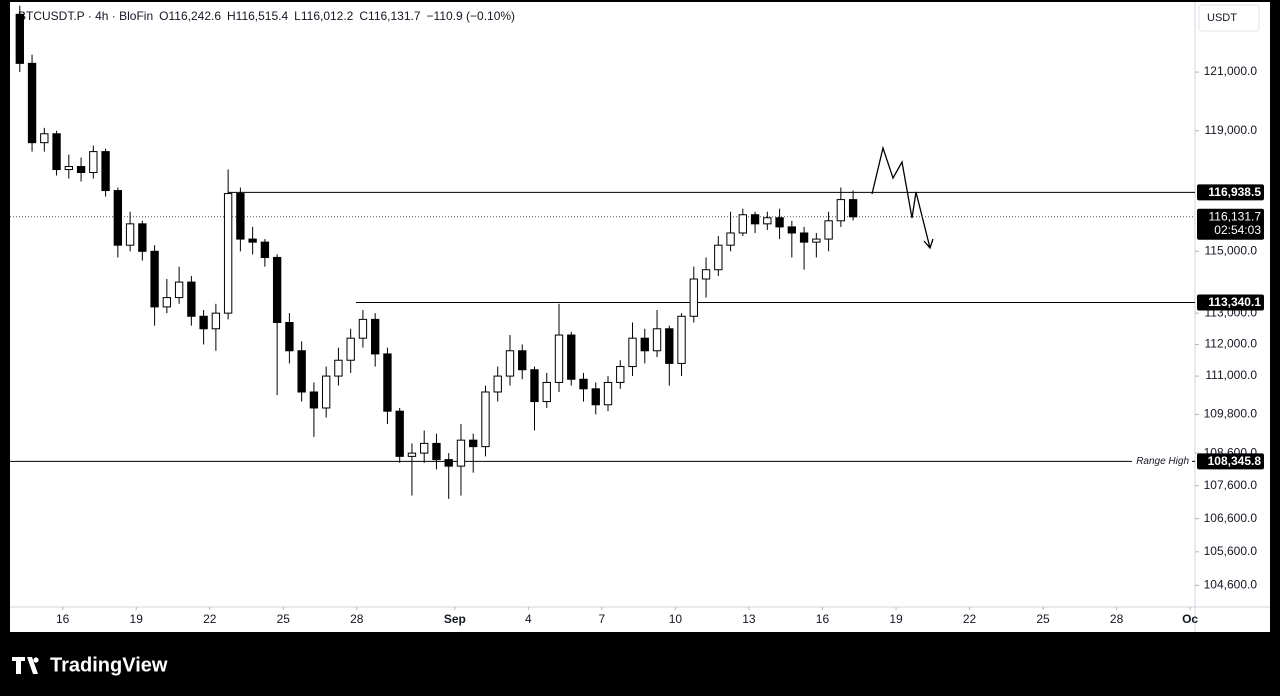 The height and width of the screenshot is (696, 1280). Describe the element at coordinates (394, 16) in the screenshot. I see `ohlc-value: 116,131.7` at that location.